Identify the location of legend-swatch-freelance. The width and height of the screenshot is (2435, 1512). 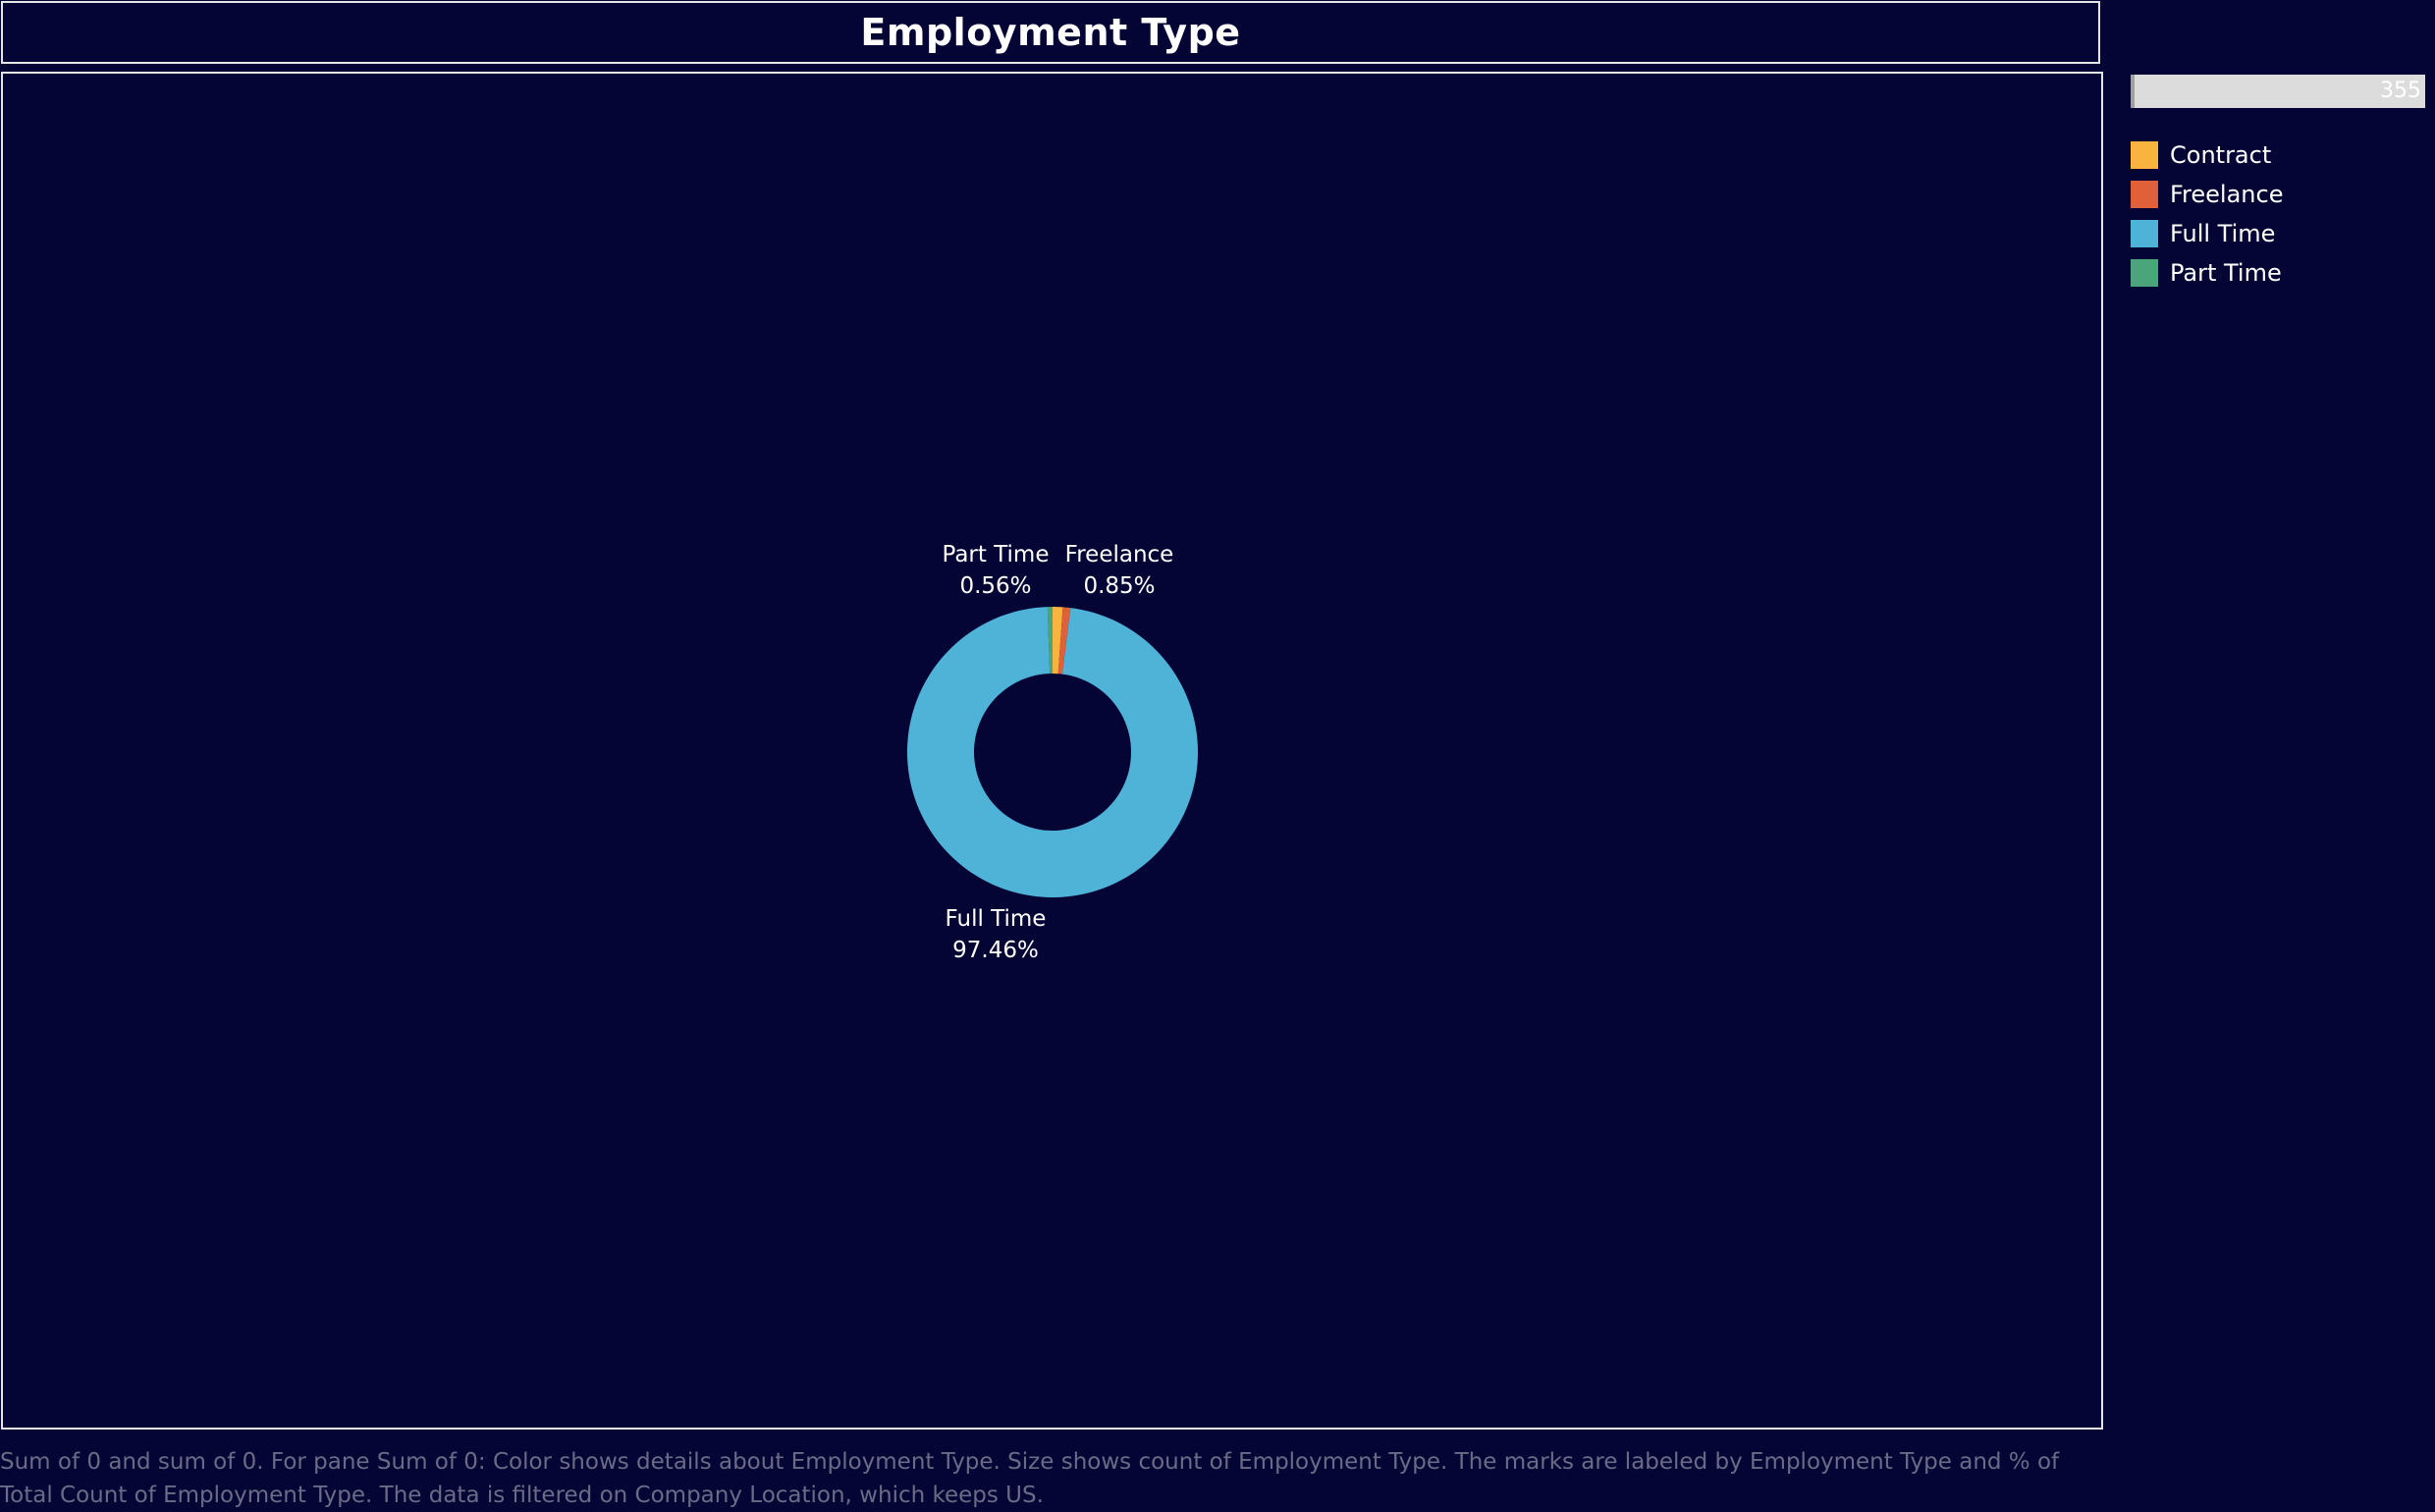
(2144, 195).